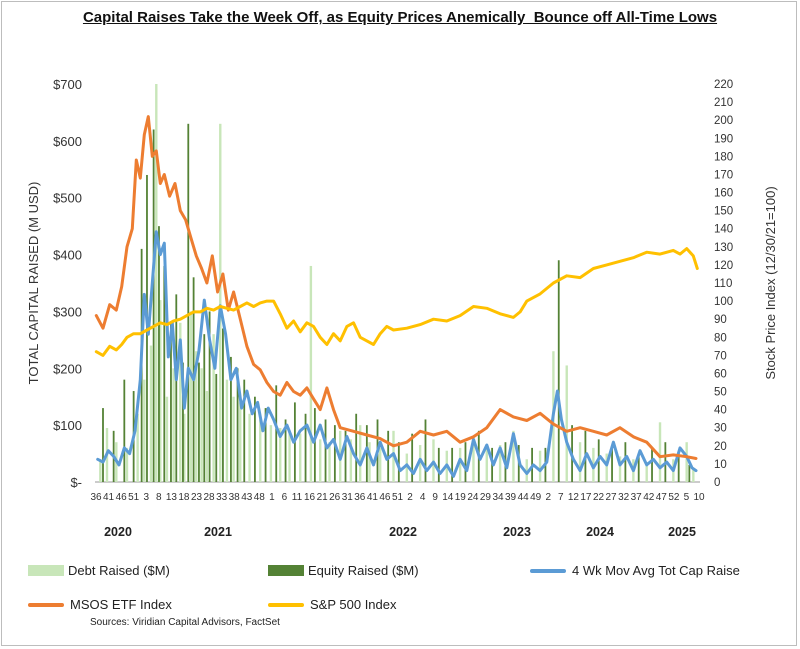 The height and width of the screenshot is (649, 800). I want to click on x-tick-label: 47, so click(662, 497).